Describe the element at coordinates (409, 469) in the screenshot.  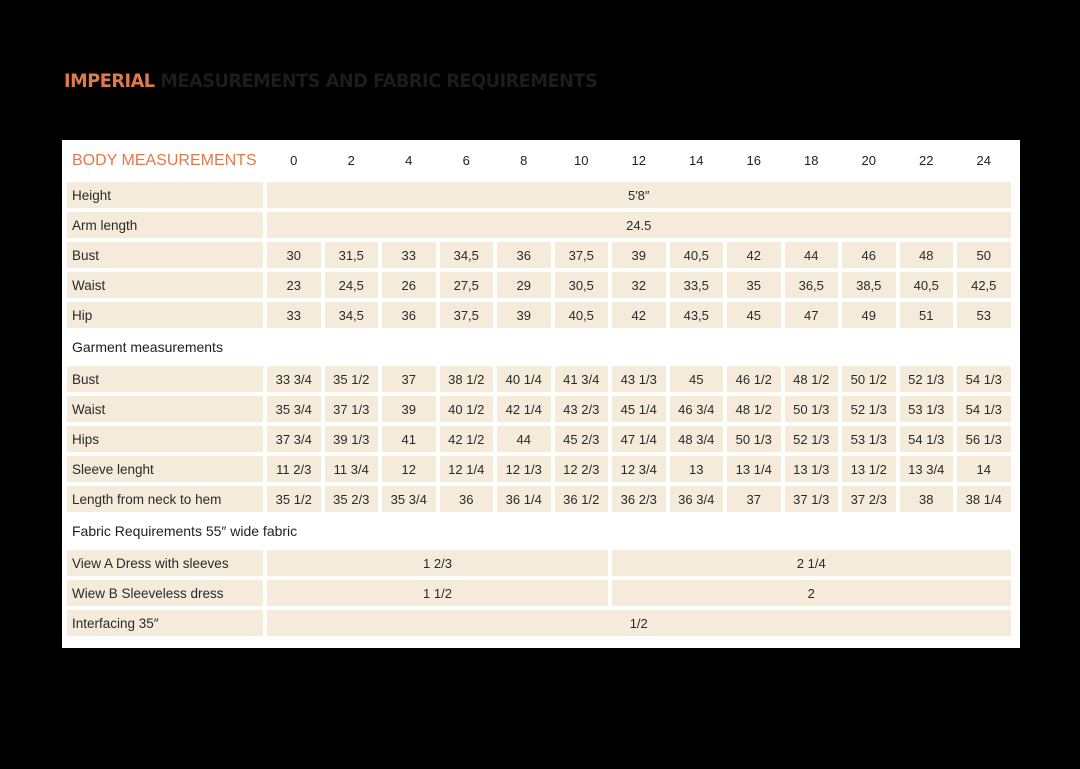
I see `table-cell: 12` at that location.